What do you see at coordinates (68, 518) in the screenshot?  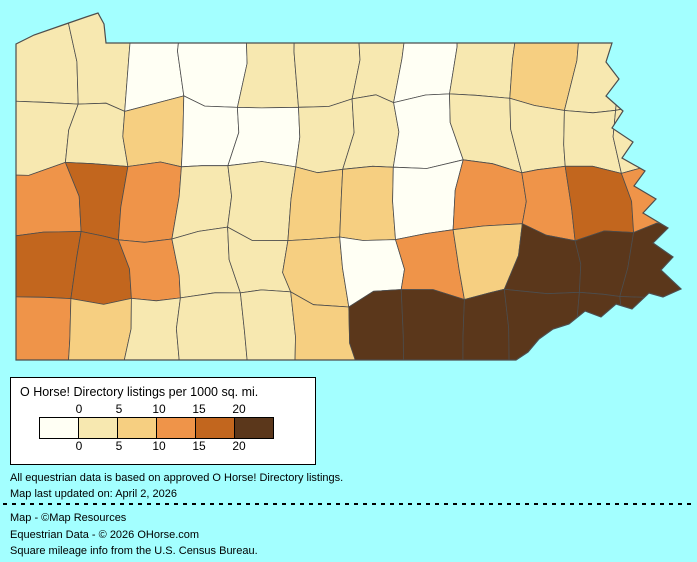 I see `credit-map: Map - ©Map Resources` at bounding box center [68, 518].